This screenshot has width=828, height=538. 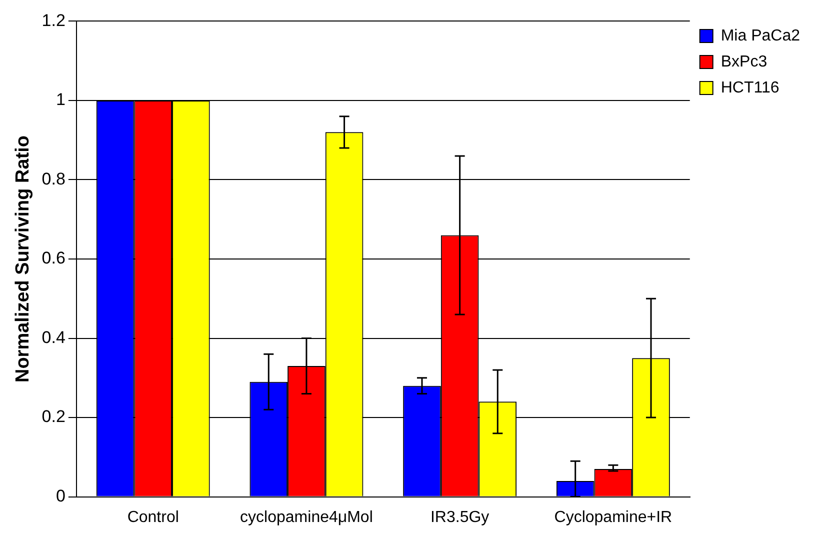 What do you see at coordinates (153, 517) in the screenshot?
I see `x-tick-label: Control` at bounding box center [153, 517].